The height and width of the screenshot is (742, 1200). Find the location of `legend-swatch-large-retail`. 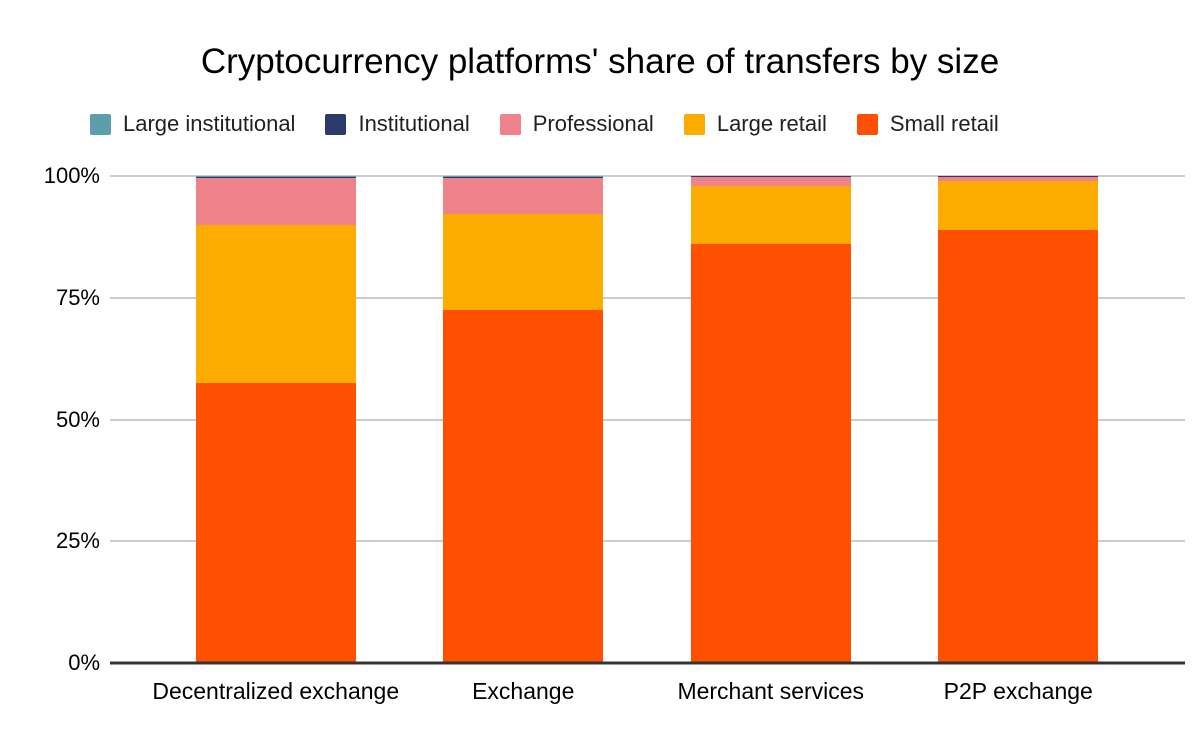

legend-swatch-large-retail is located at coordinates (694, 124).